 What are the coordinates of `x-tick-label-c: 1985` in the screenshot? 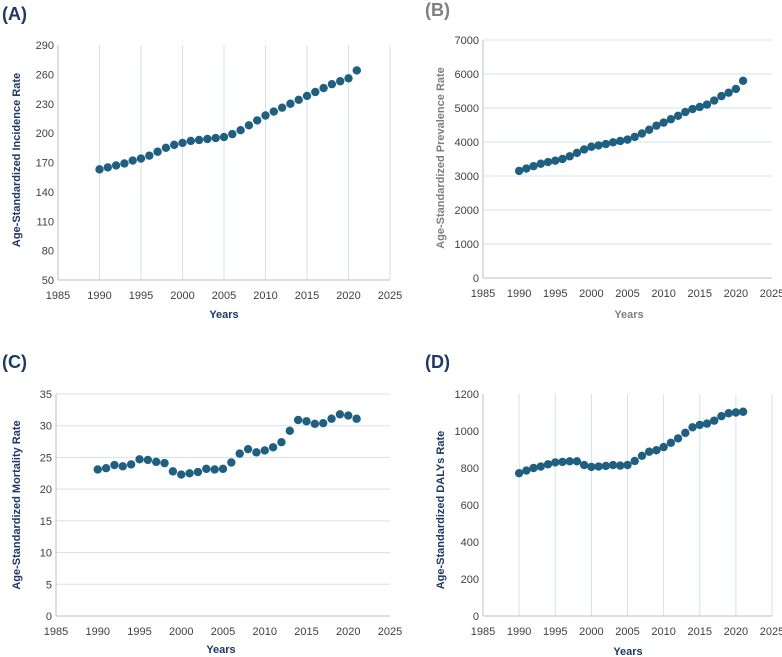 It's located at (56, 632).